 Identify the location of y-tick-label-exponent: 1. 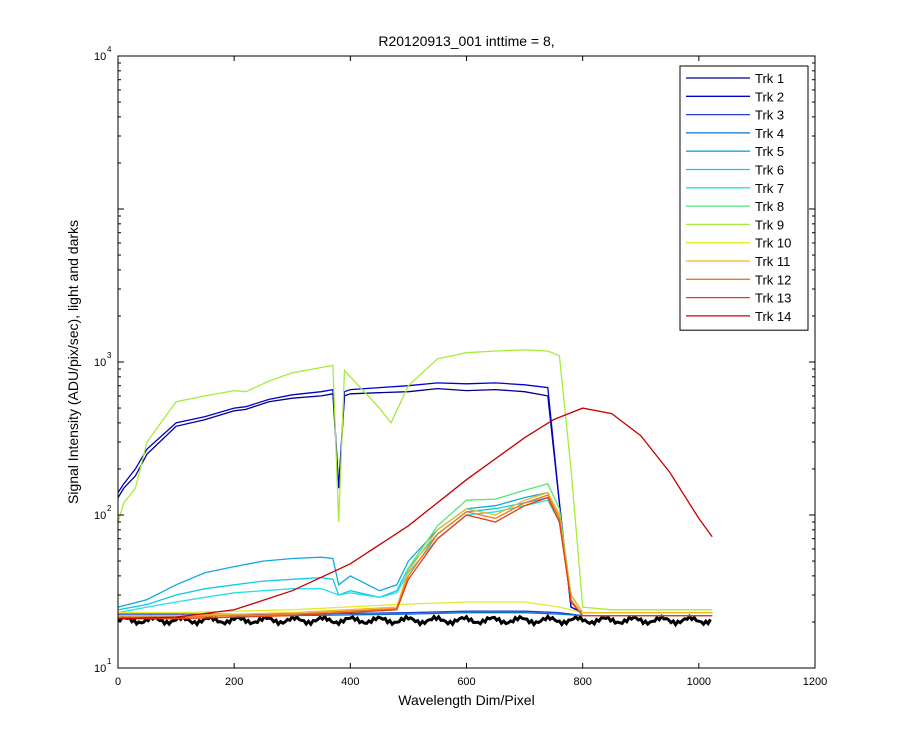
(109, 661).